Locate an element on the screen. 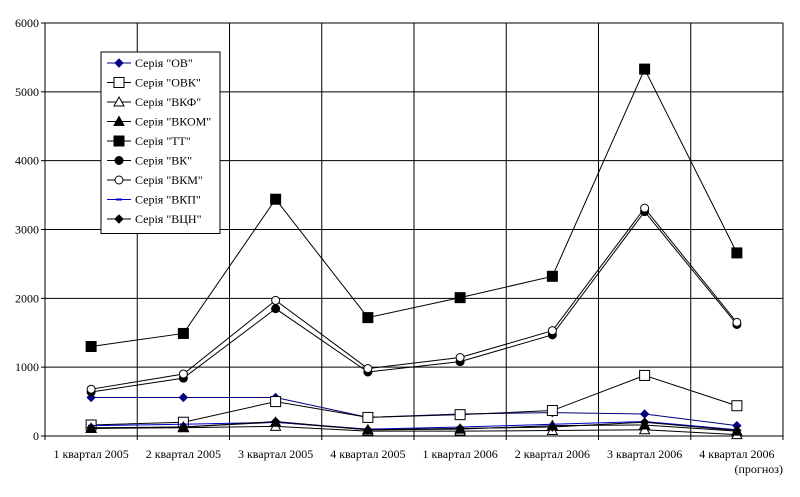  legend-item: Серія "ОВК" is located at coordinates (154, 83).